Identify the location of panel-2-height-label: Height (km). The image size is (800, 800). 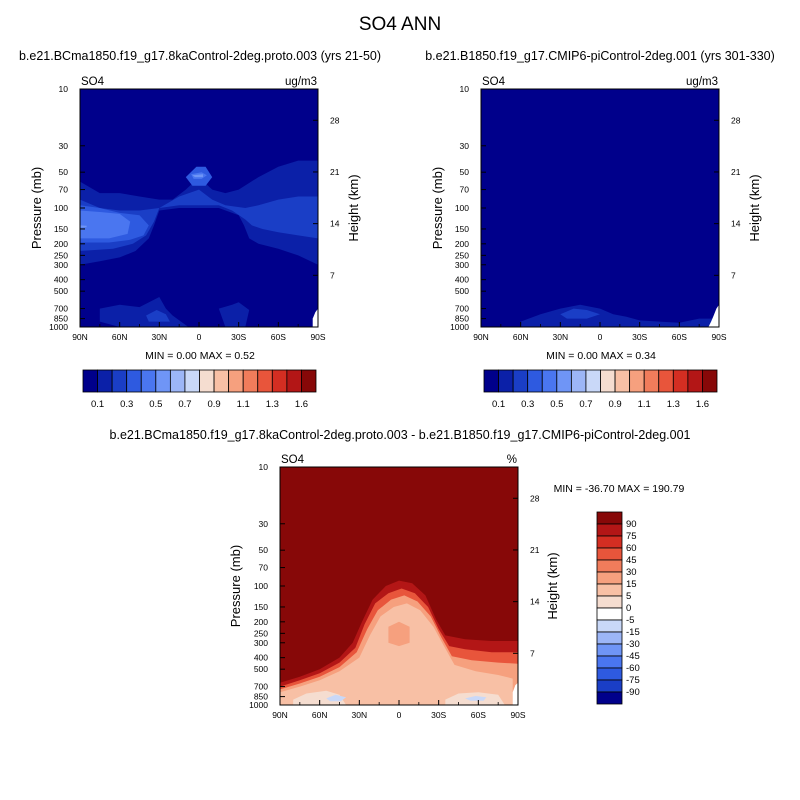
(754, 207).